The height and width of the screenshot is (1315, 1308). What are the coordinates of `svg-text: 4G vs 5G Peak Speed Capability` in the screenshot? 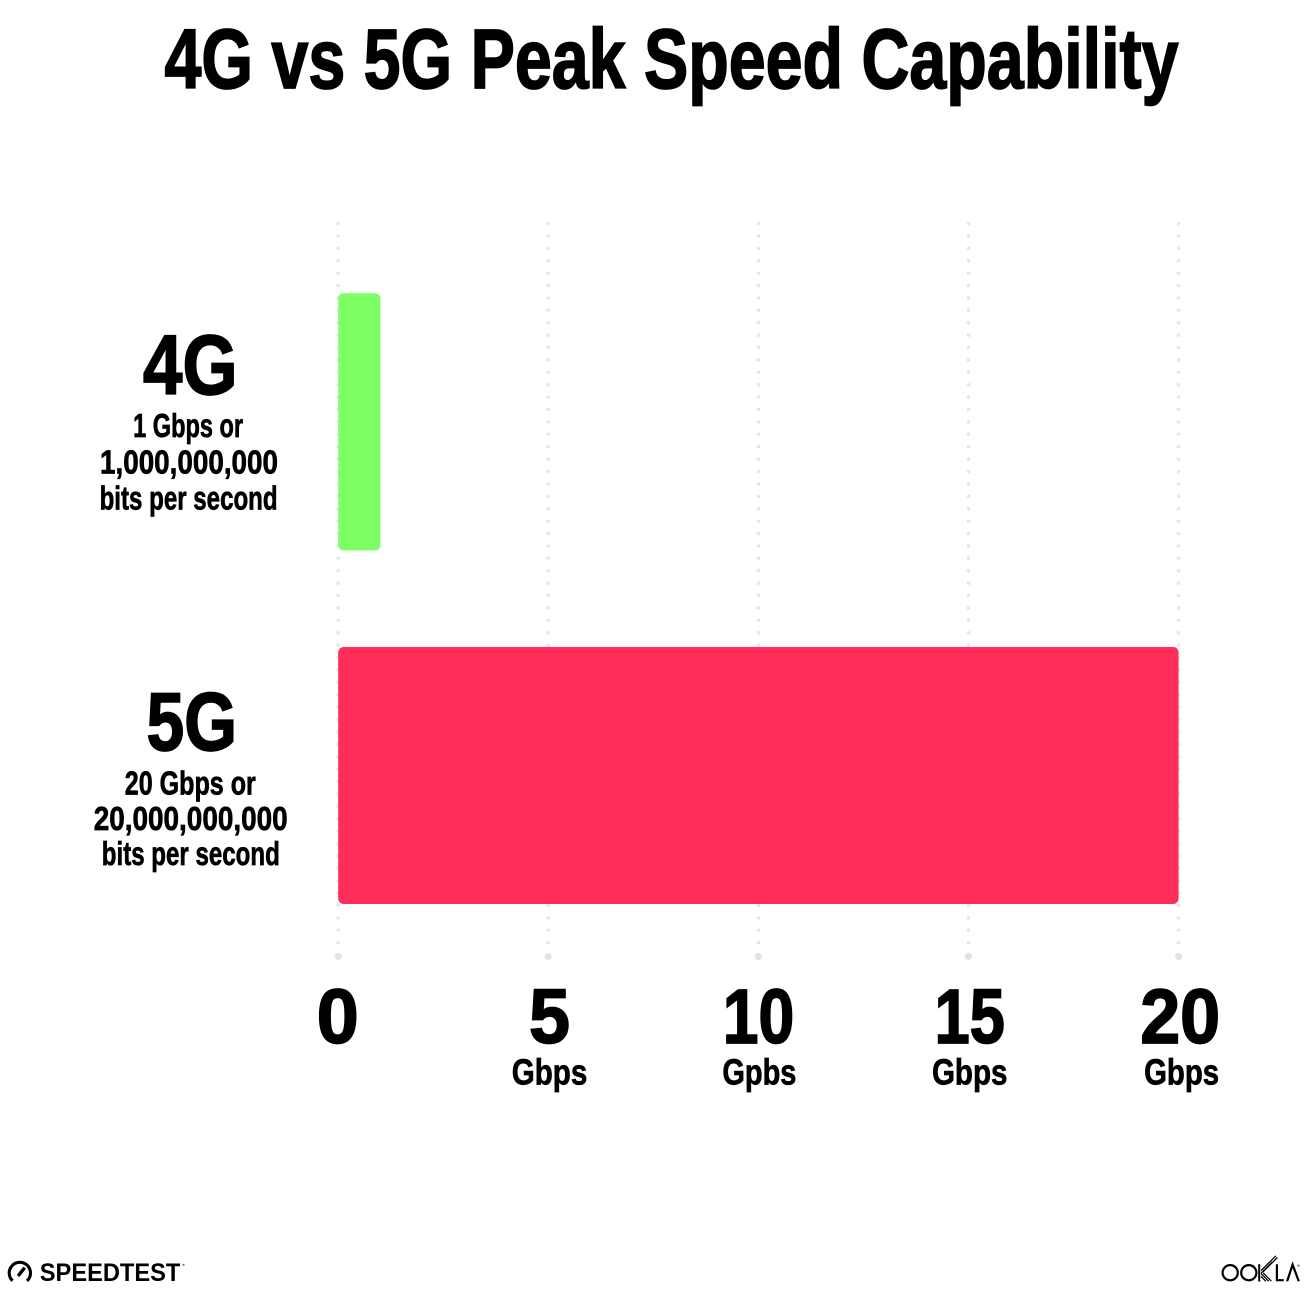 It's located at (672, 59).